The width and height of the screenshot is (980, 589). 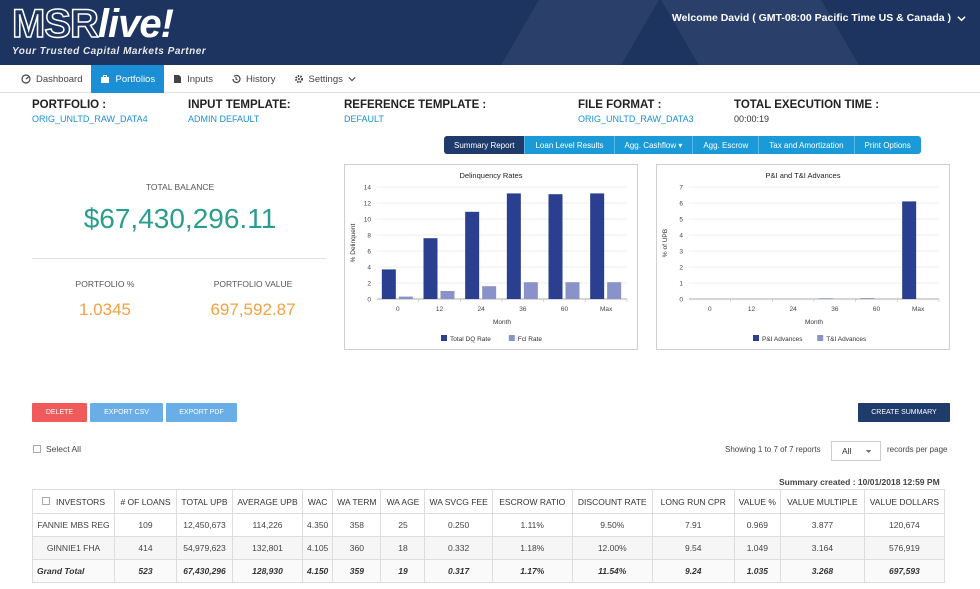 I want to click on y-tick-label: 8, so click(x=369, y=236).